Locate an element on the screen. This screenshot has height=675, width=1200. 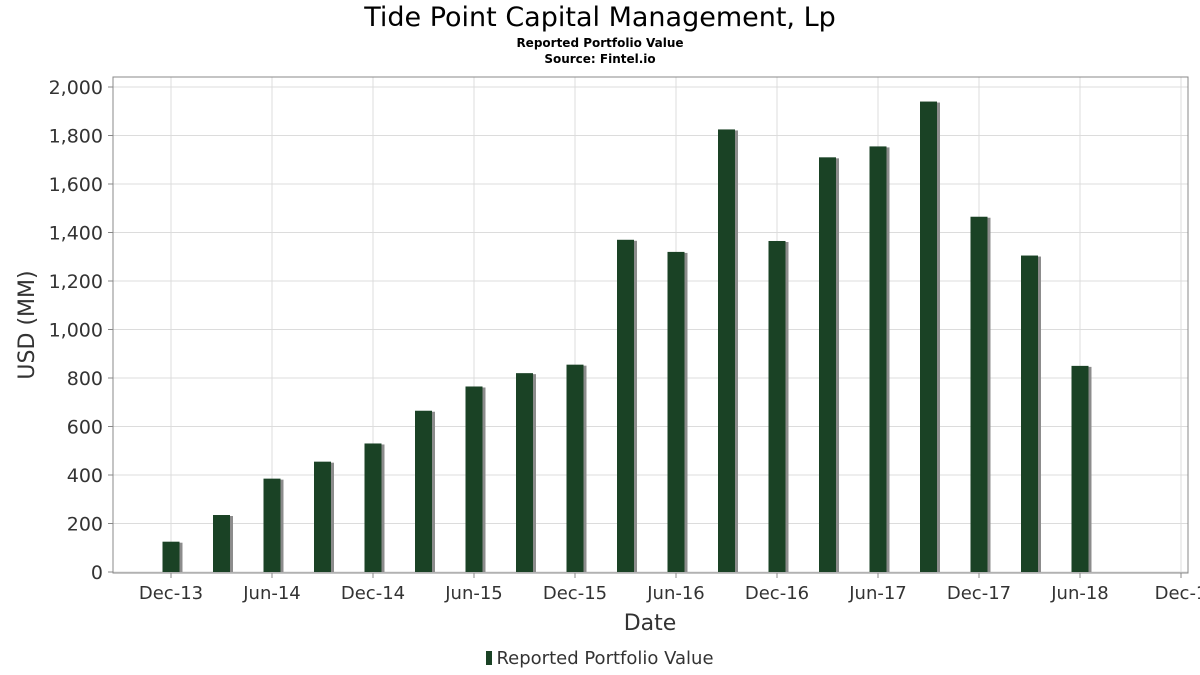
x-tick-label: Dec-17 is located at coordinates (979, 593).